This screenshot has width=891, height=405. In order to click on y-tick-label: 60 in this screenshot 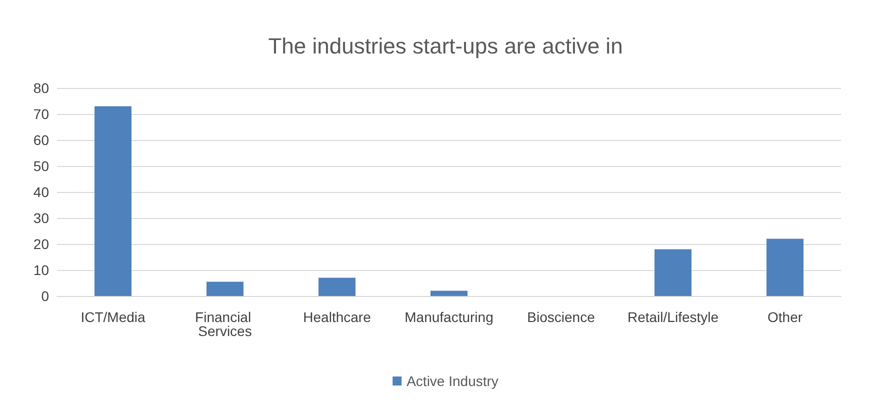, I will do `click(41, 140)`.